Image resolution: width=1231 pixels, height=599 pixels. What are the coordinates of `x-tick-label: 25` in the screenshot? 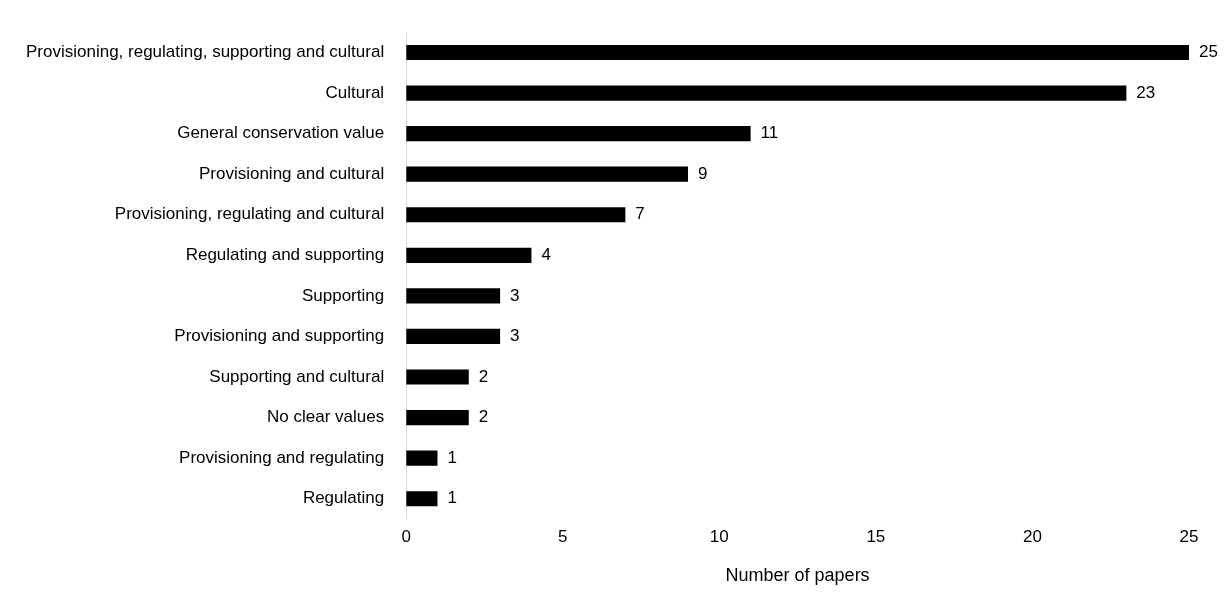 It's located at (1189, 536).